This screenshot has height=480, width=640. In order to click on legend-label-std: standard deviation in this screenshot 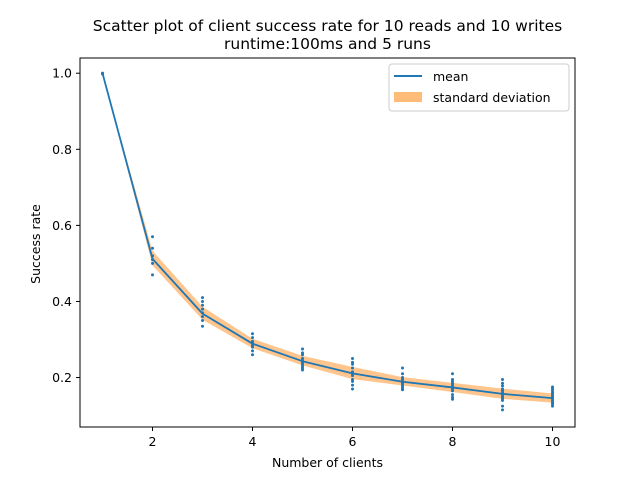, I will do `click(492, 97)`.